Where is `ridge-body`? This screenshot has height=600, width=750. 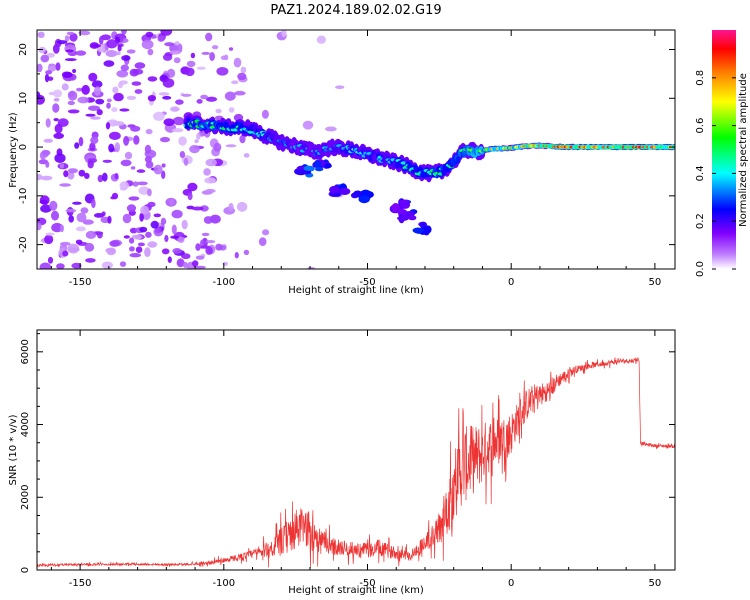 ridge-body is located at coordinates (458, 160).